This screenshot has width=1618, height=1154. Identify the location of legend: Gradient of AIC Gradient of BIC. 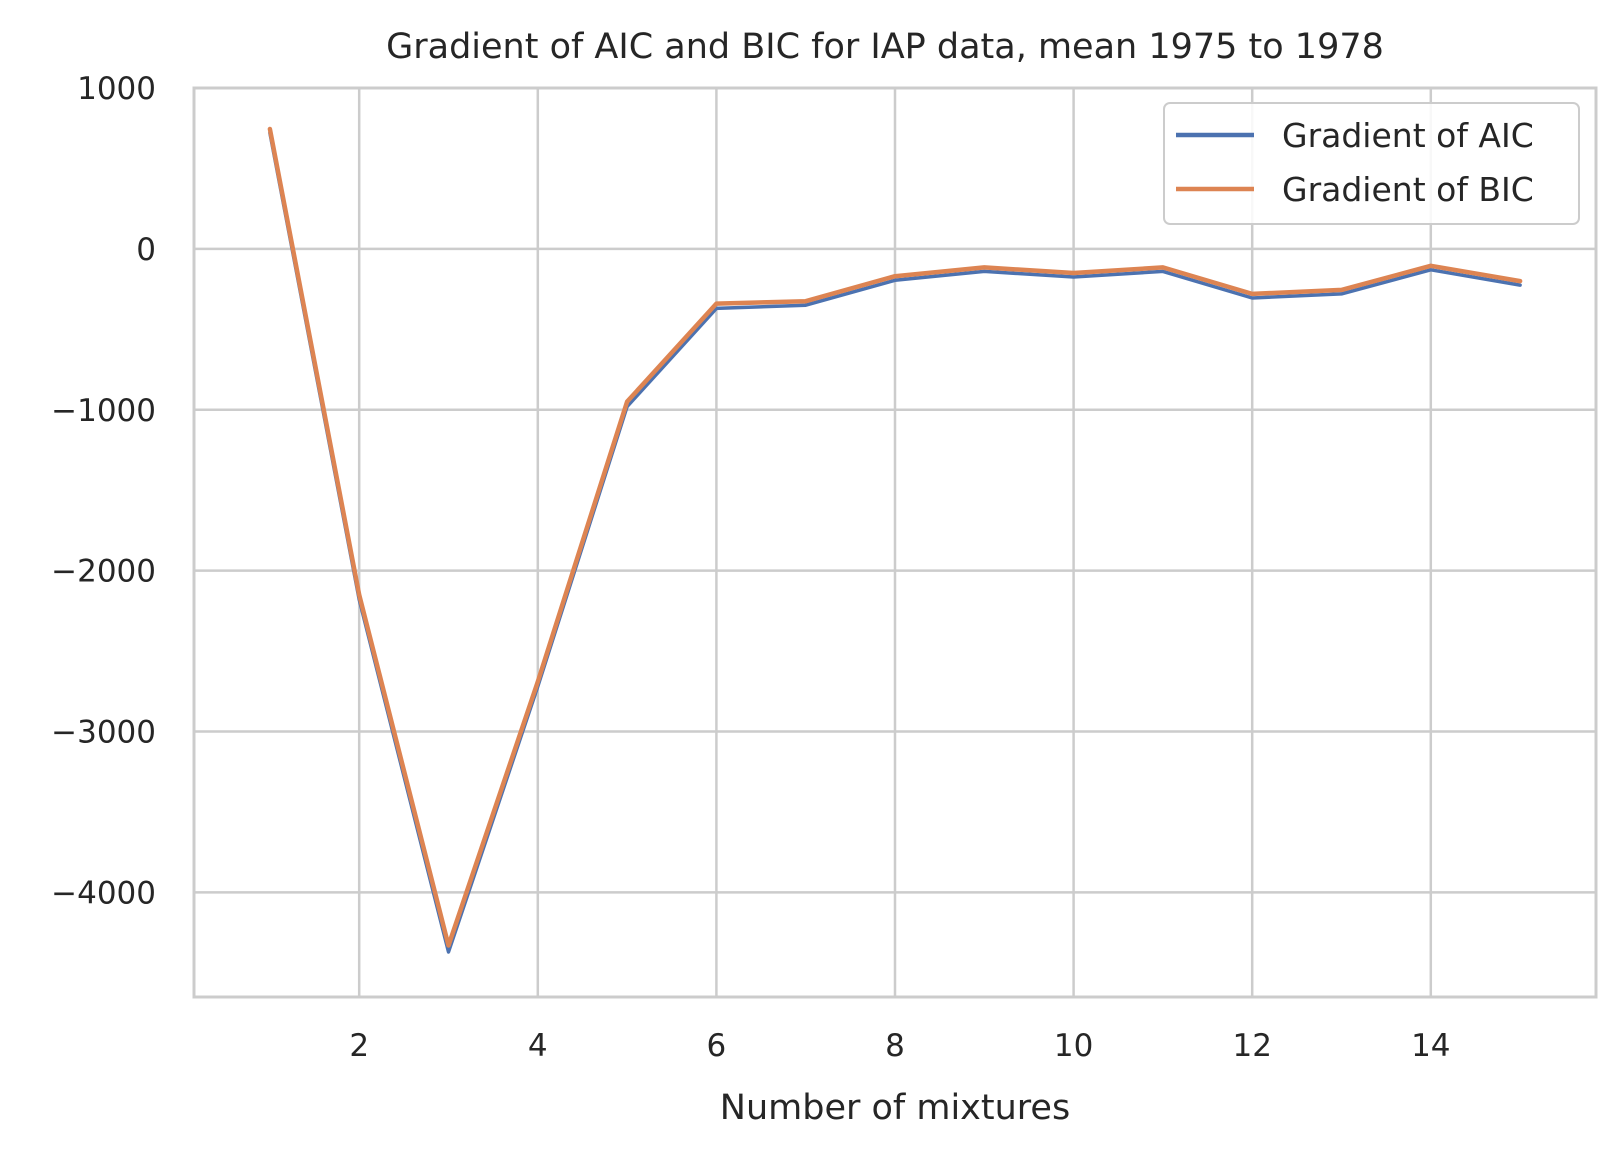
(1371, 163).